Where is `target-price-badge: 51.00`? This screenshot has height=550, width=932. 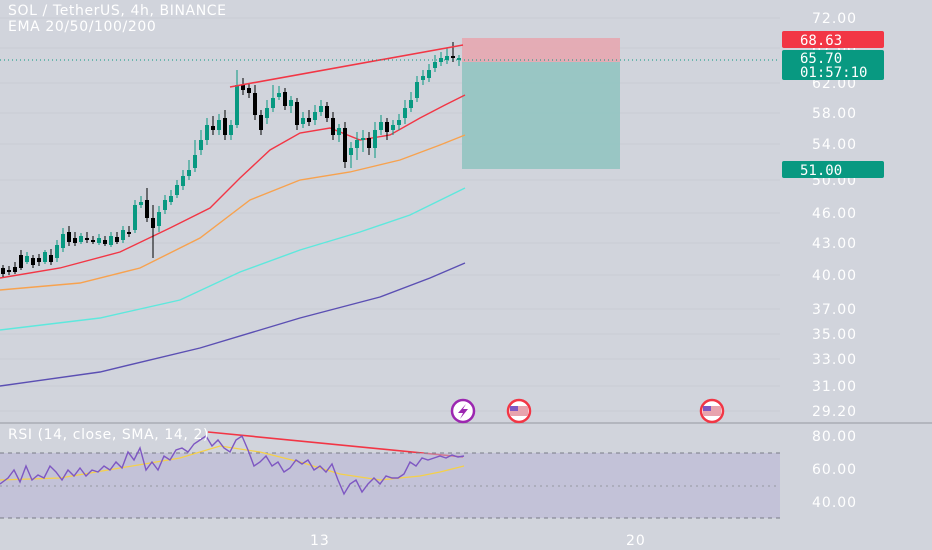
target-price-badge: 51.00 is located at coordinates (833, 170).